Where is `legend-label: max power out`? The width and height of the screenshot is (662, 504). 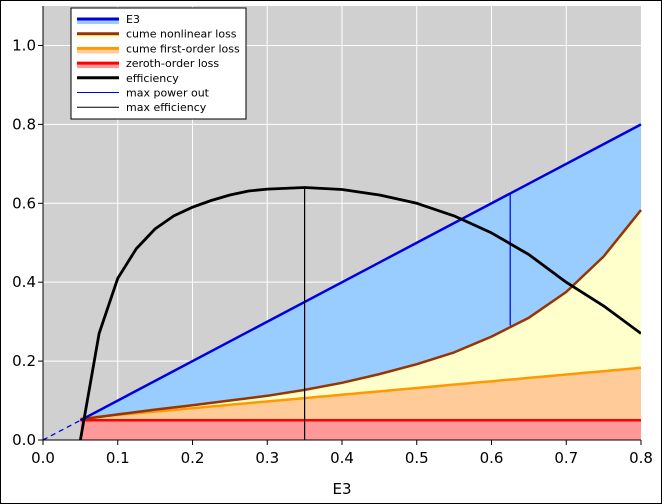 legend-label: max power out is located at coordinates (168, 93).